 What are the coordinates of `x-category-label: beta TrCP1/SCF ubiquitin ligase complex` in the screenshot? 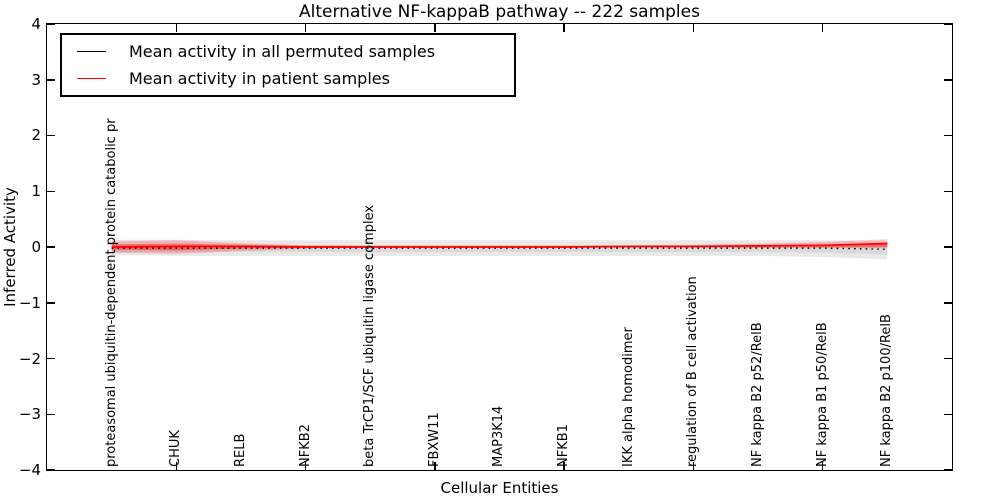 It's located at (369, 335).